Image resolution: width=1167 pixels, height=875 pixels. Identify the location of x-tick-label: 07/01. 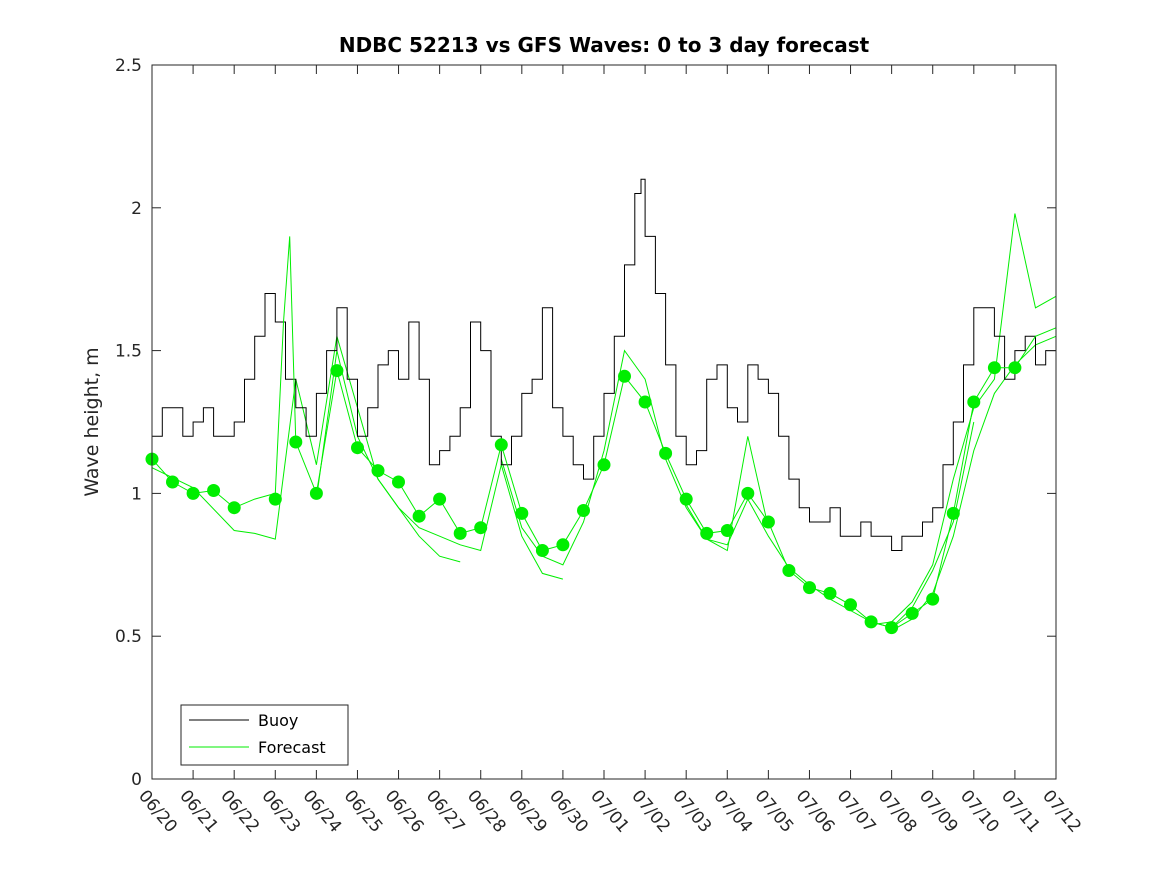
(609, 811).